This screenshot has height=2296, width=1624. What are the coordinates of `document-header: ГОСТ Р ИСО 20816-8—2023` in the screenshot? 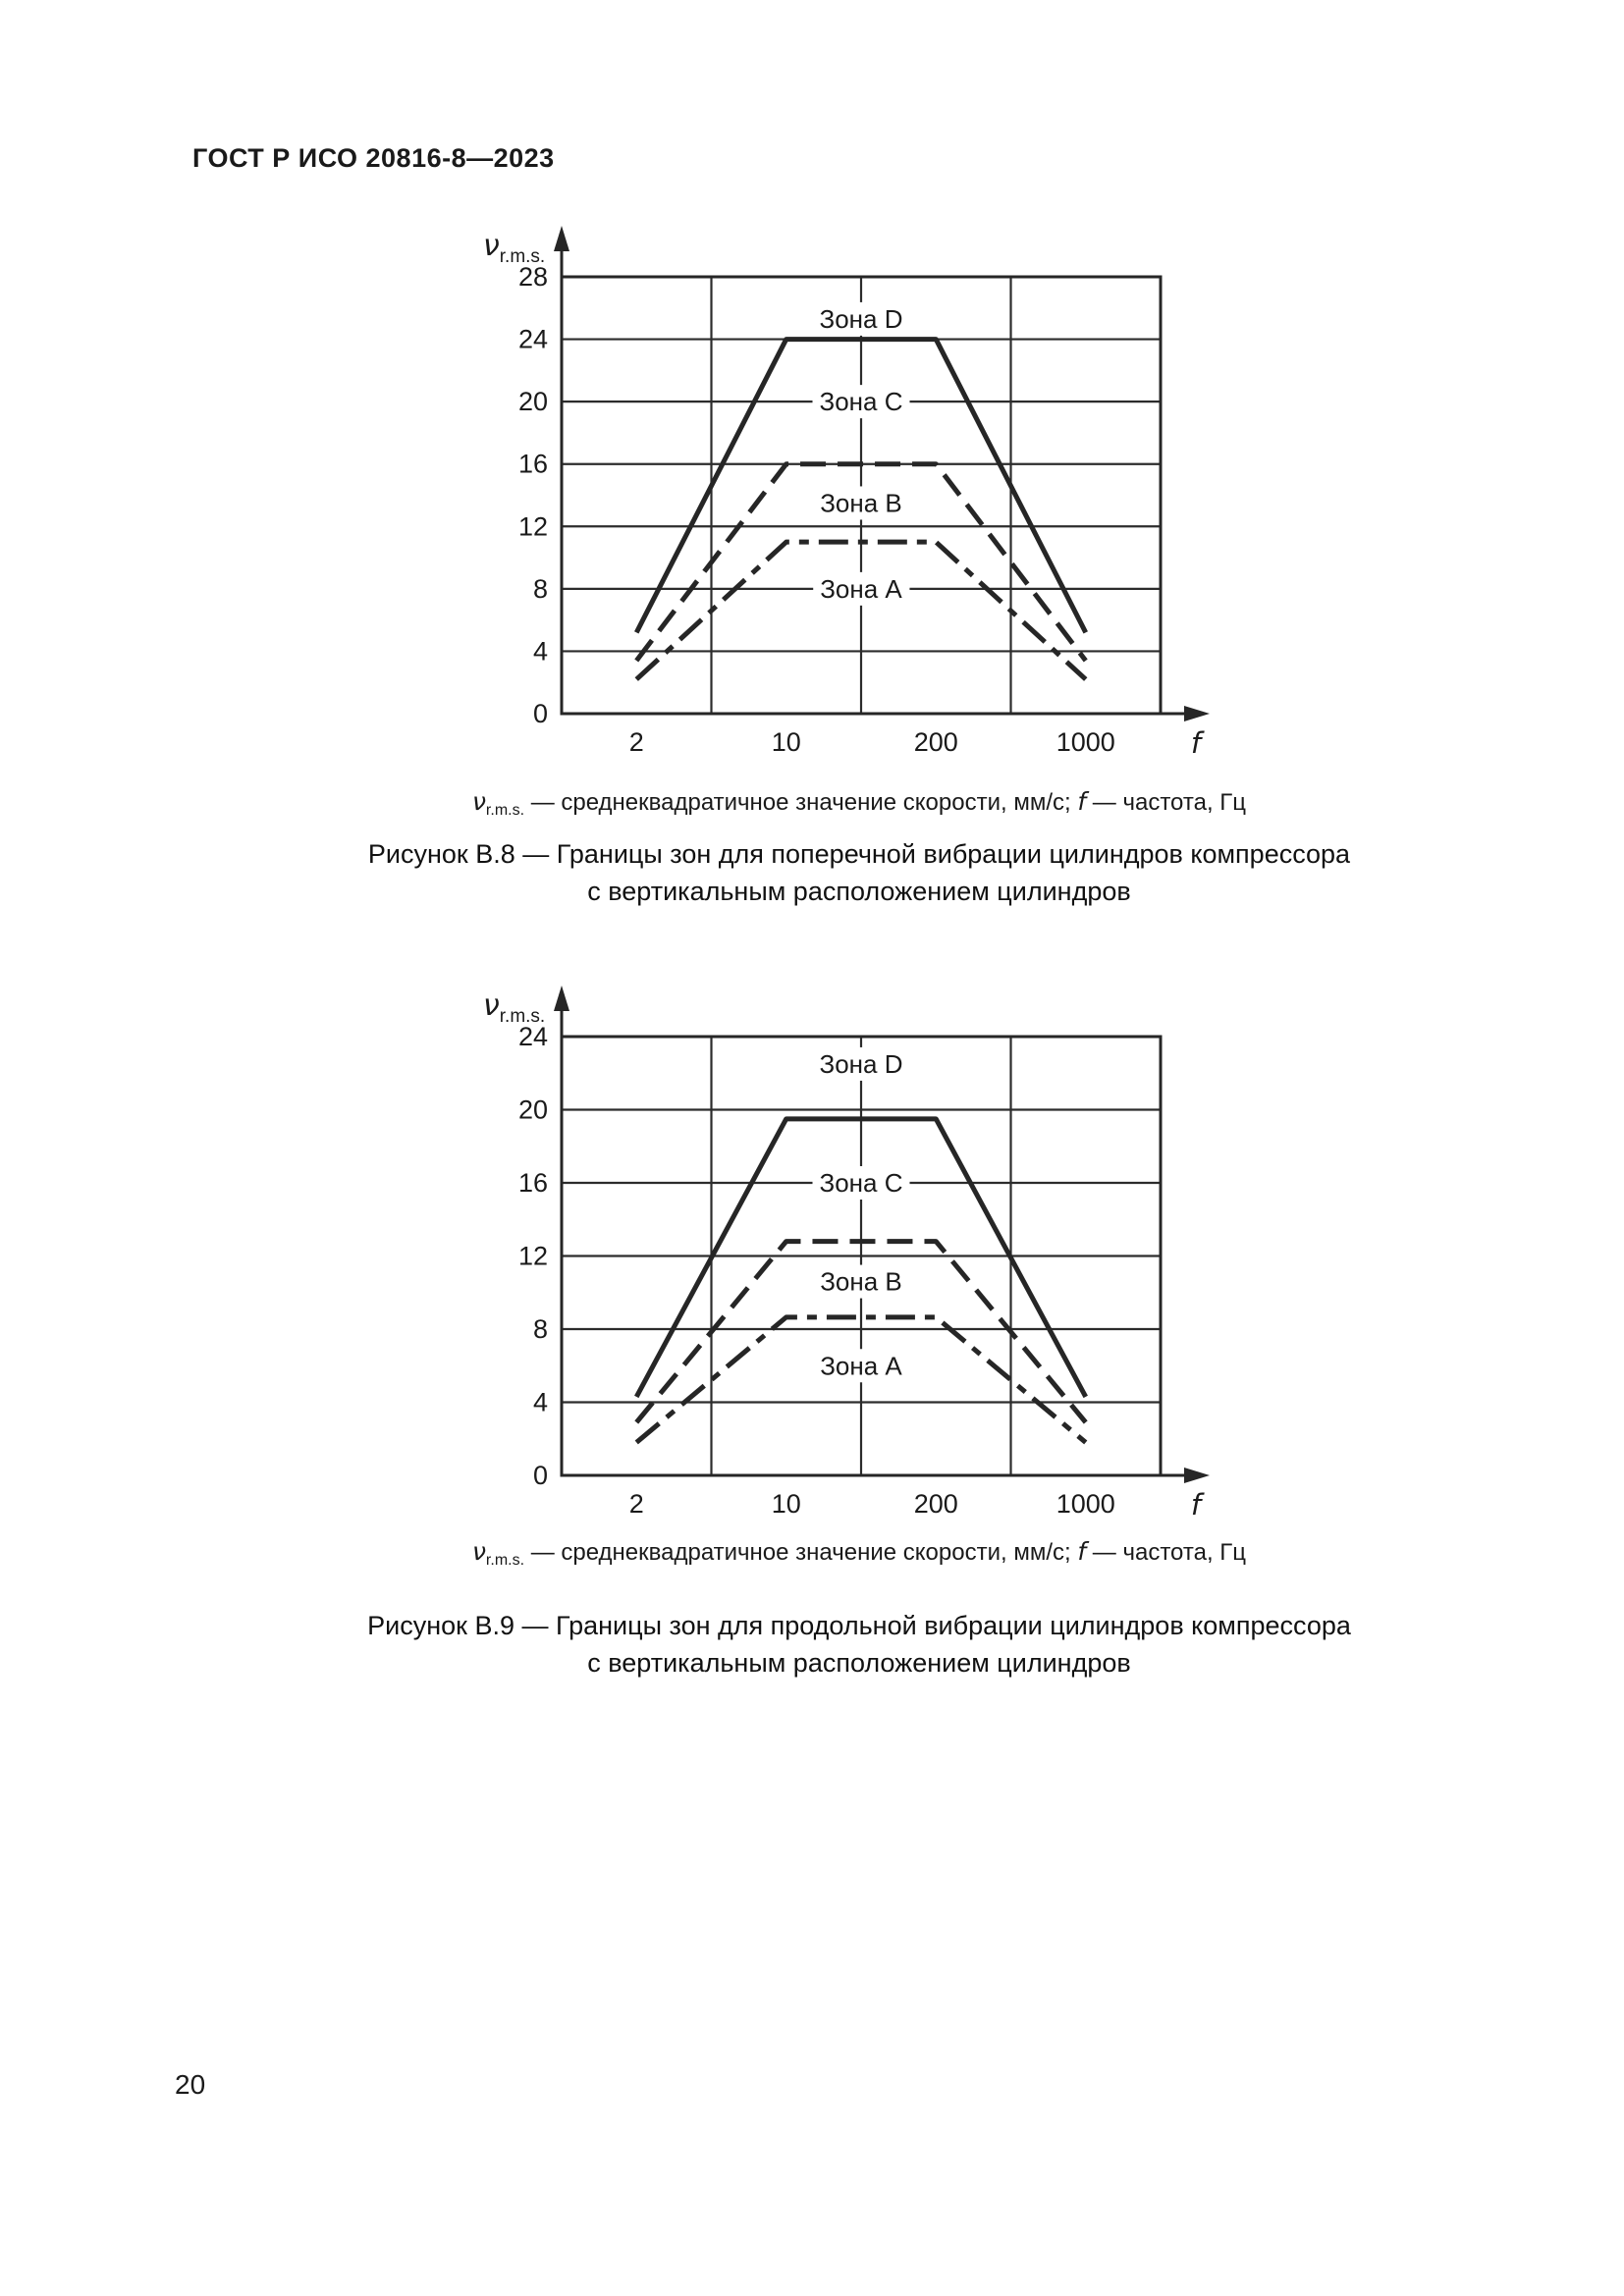 It's located at (373, 158).